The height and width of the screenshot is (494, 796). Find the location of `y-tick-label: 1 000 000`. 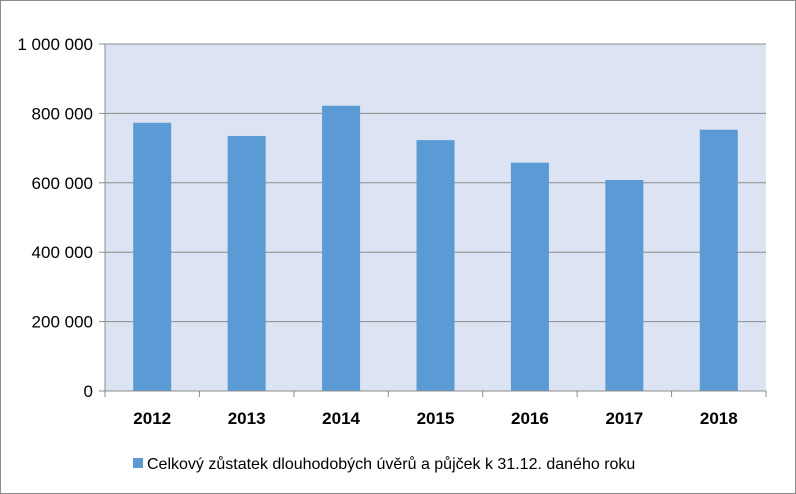

y-tick-label: 1 000 000 is located at coordinates (55, 44).